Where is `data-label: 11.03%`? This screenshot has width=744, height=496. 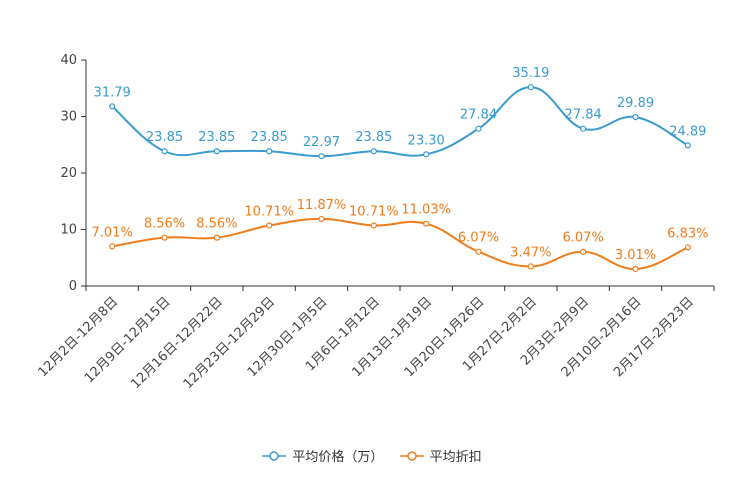
data-label: 11.03% is located at coordinates (426, 210).